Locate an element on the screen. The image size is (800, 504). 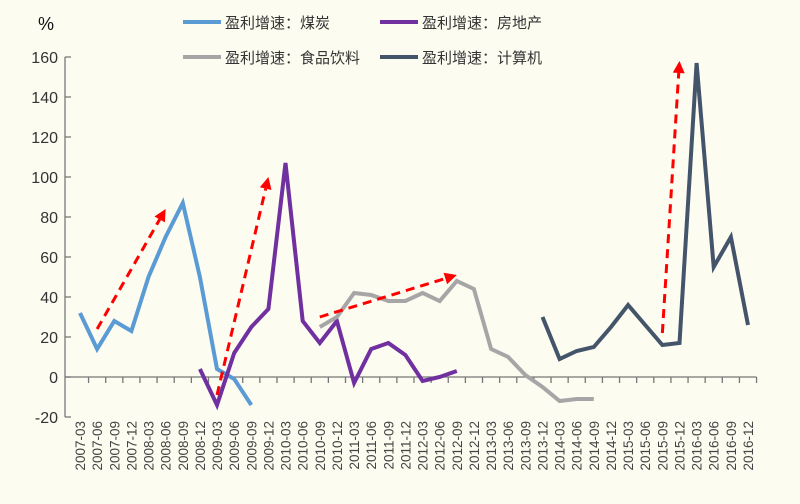
x-tick-label: 2009-12 is located at coordinates (268, 446).